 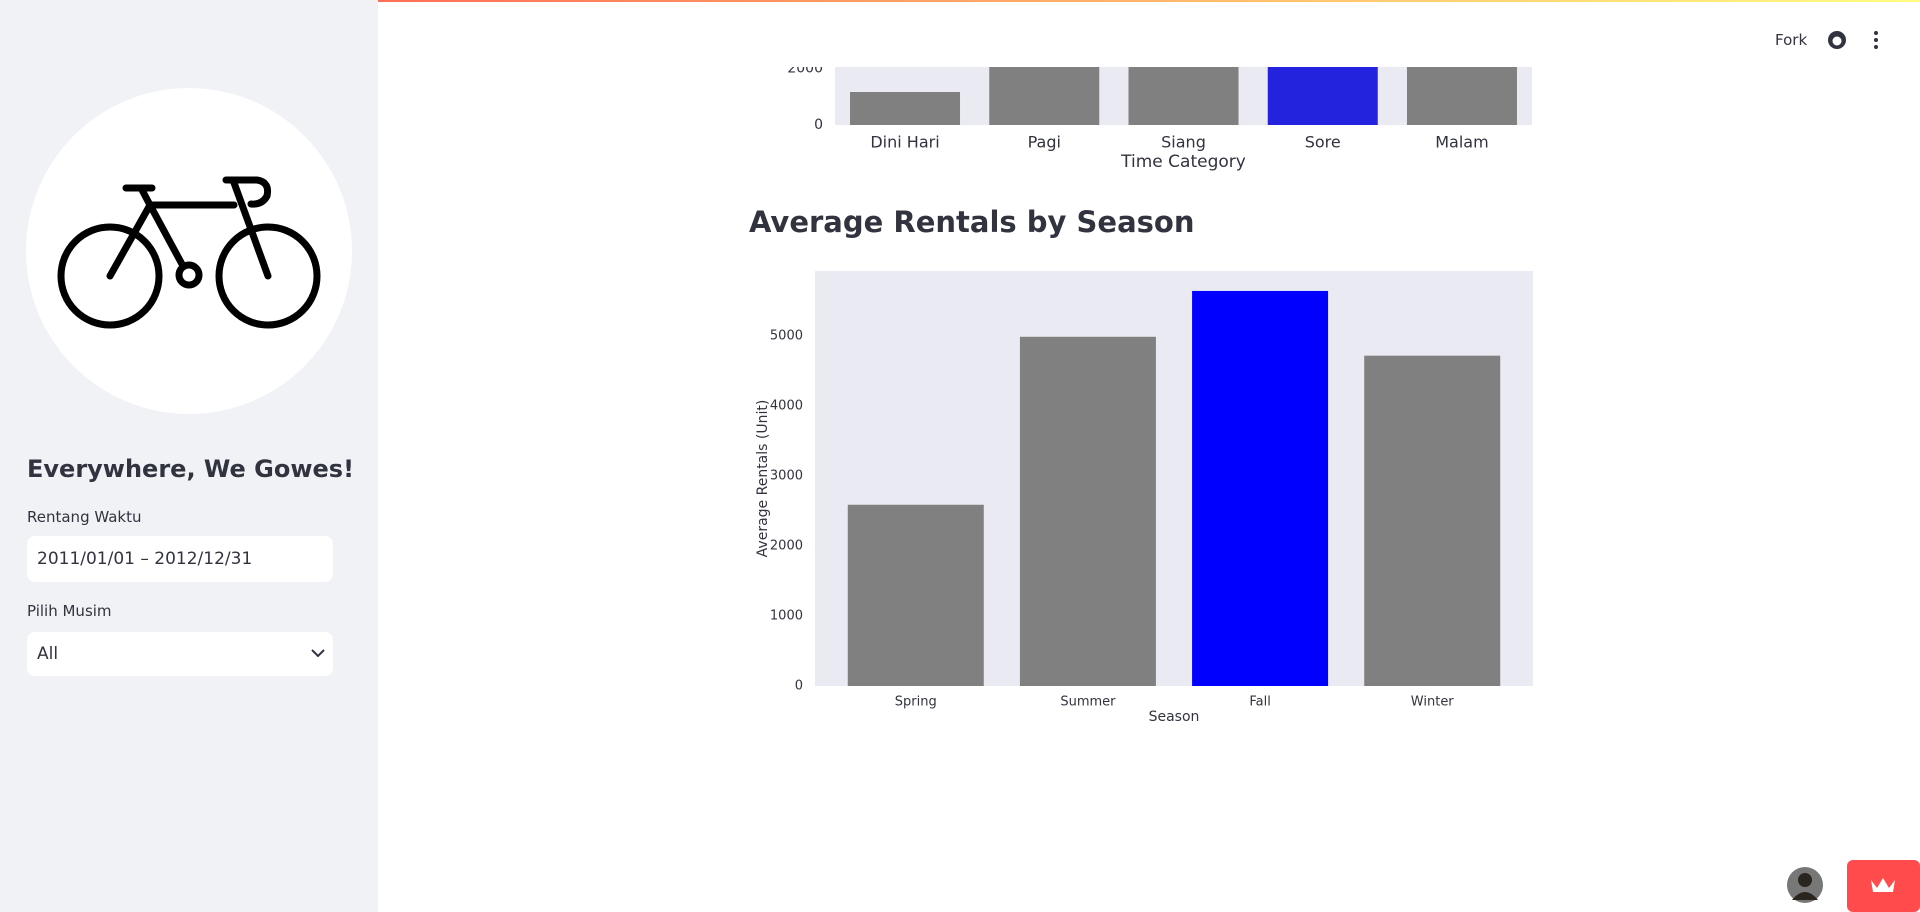 I want to click on sidebar-title: Everywhere, We Gowes!, so click(x=191, y=469).